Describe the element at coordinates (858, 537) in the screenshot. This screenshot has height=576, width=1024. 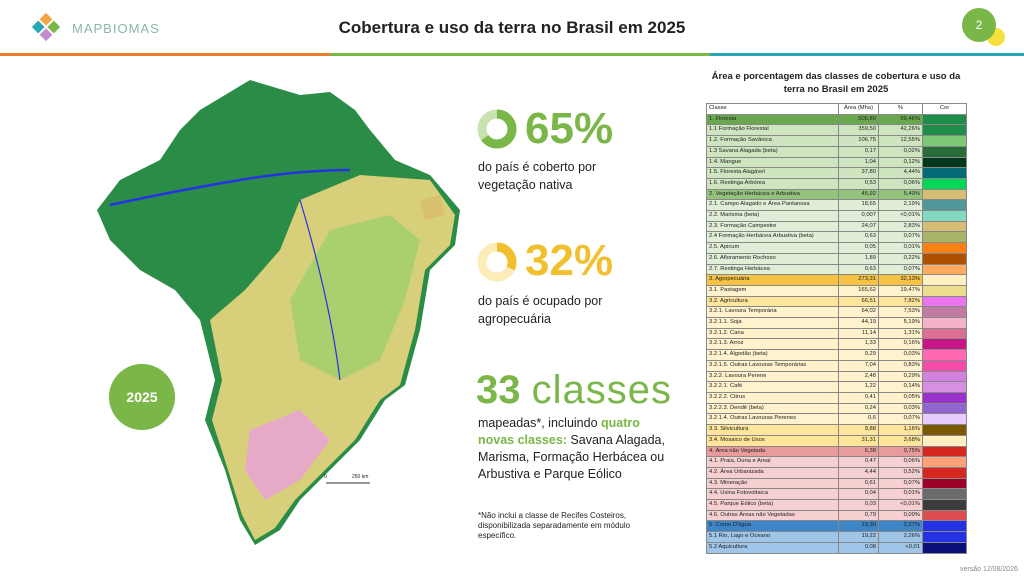
I see `area: 19,22` at that location.